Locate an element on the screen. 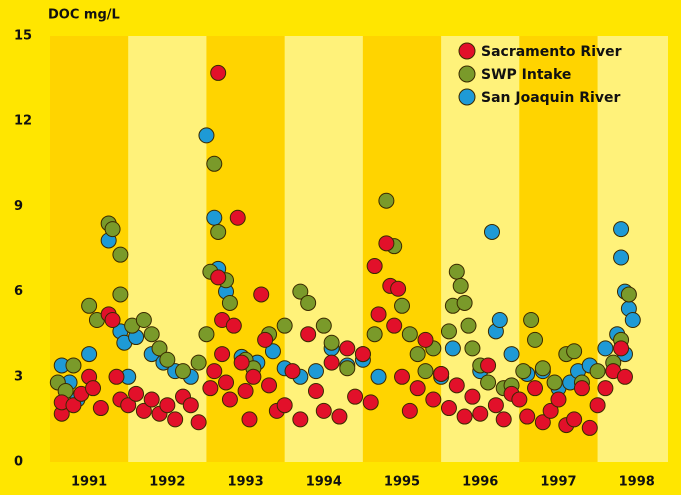 The height and width of the screenshot is (495, 681). x-tick-label: 1991 is located at coordinates (89, 482).